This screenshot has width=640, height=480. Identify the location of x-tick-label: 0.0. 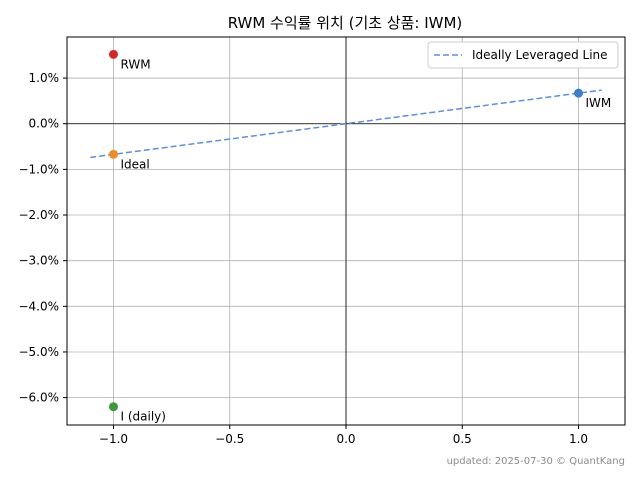
(345, 439).